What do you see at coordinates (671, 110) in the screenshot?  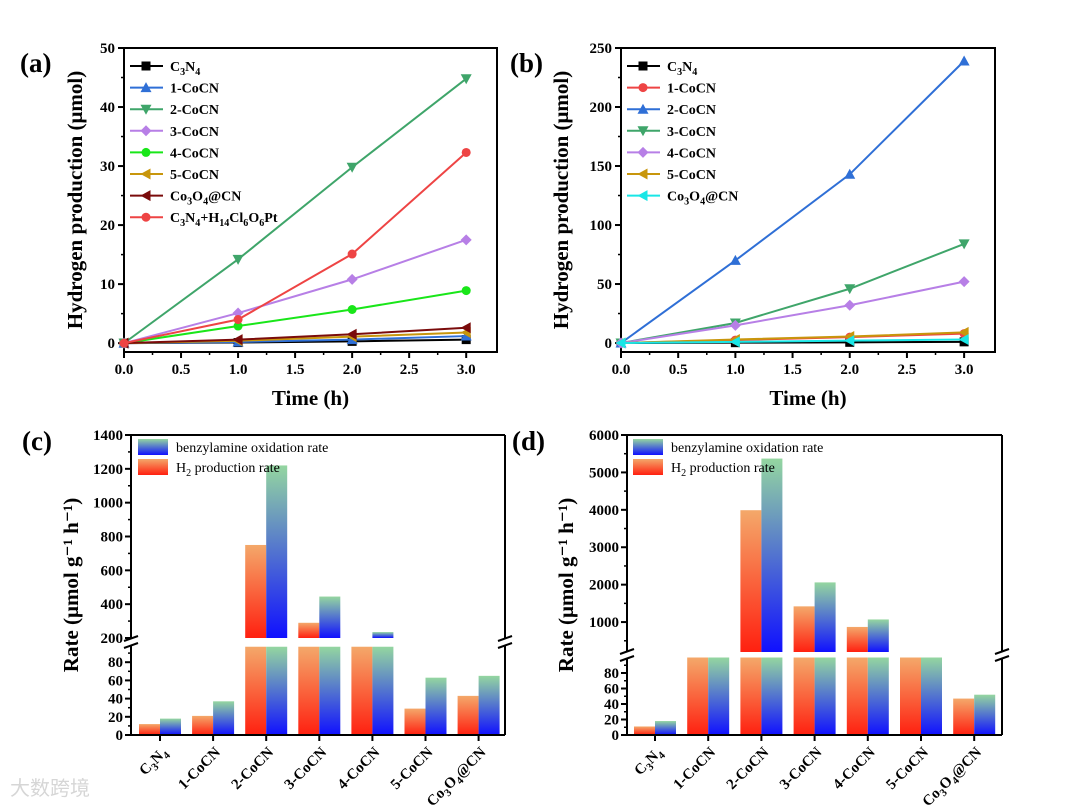 I see `legend-item: 2-CoCN` at bounding box center [671, 110].